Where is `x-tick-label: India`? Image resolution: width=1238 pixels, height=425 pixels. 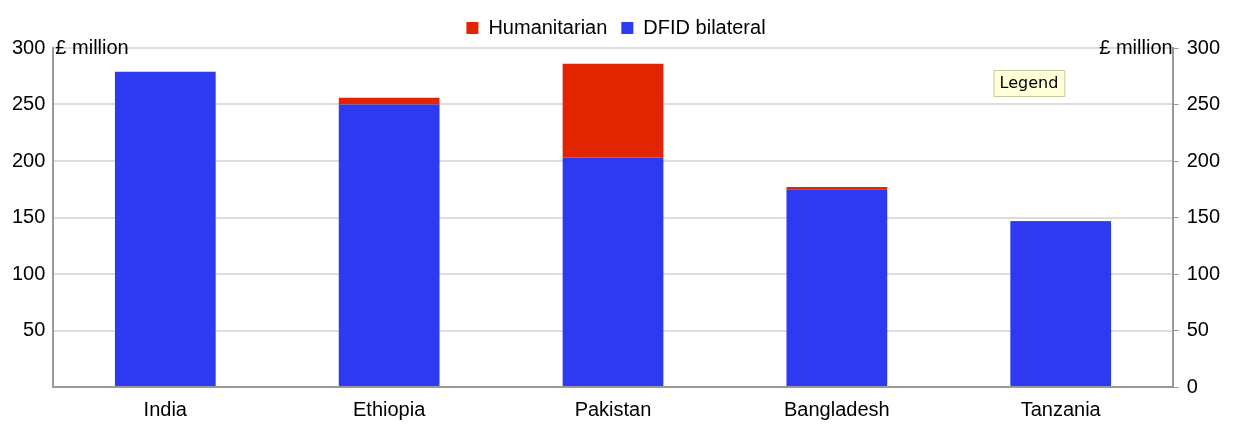
x-tick-label: India is located at coordinates (165, 408).